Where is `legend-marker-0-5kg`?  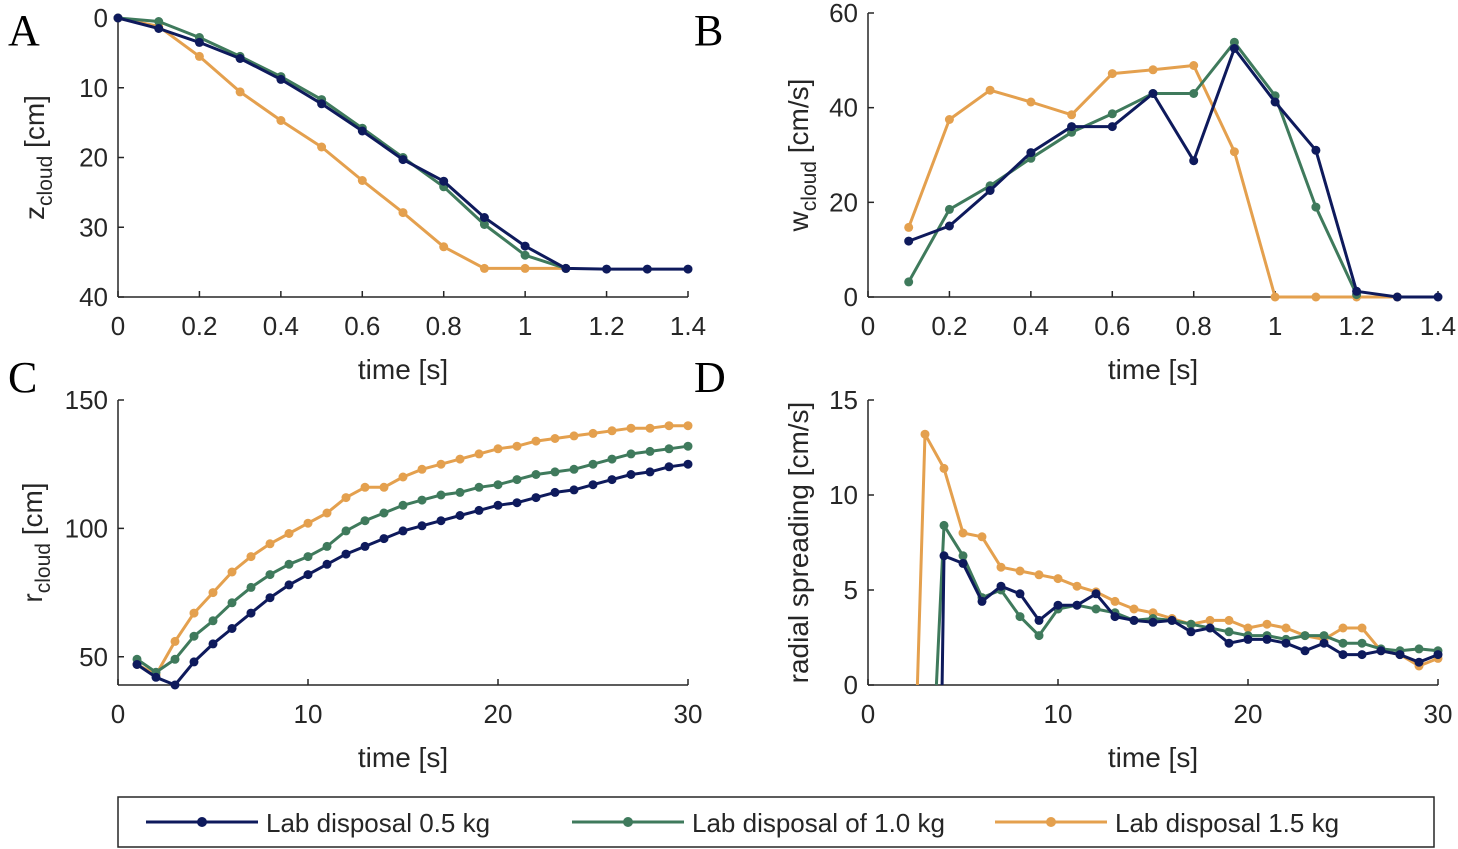 legend-marker-0-5kg is located at coordinates (202, 822).